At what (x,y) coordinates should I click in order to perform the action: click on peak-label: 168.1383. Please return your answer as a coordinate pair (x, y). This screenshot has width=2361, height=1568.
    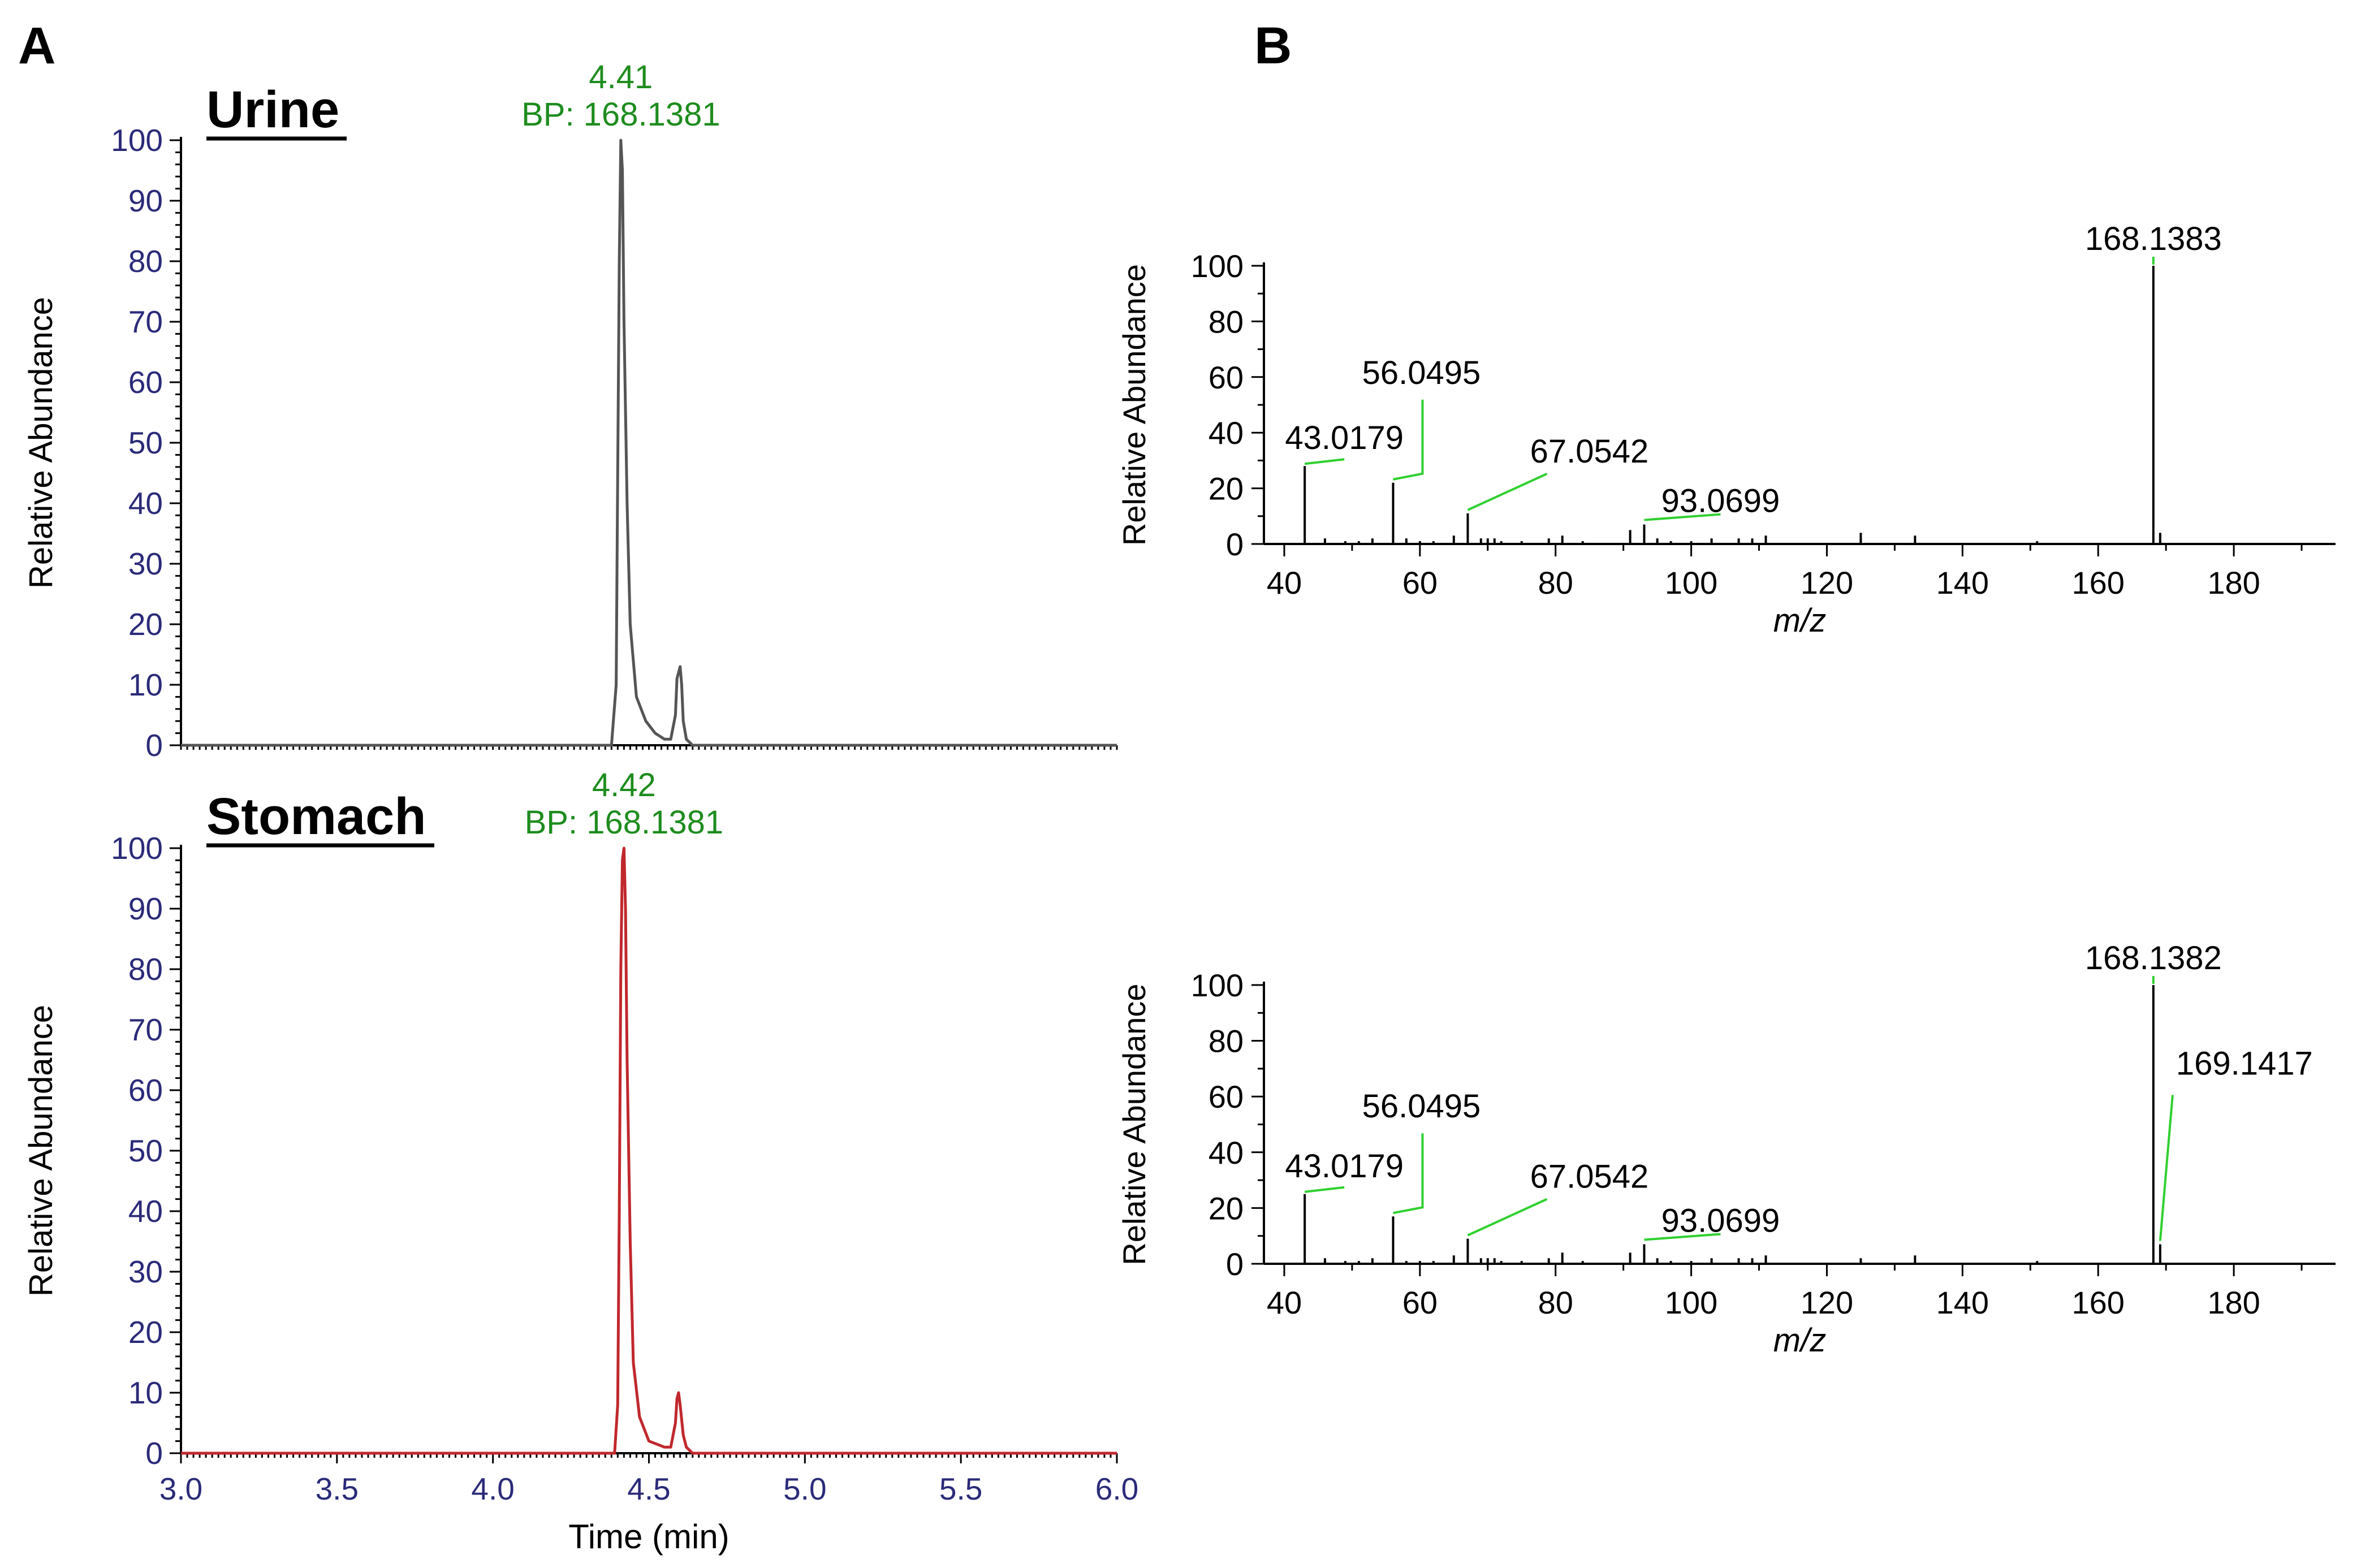
    Looking at the image, I should click on (2153, 239).